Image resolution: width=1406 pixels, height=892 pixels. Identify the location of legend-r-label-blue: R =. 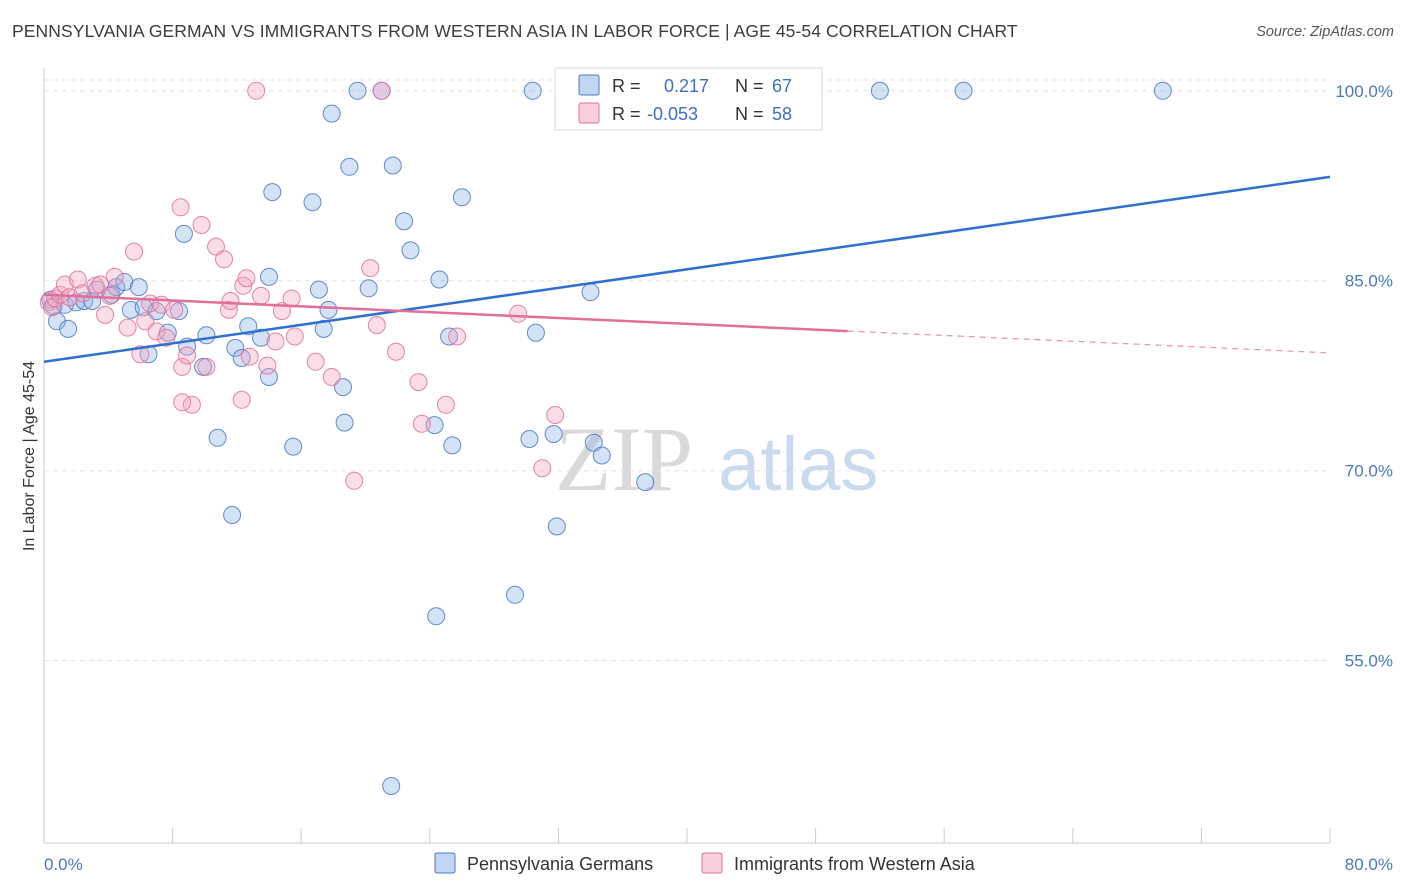
(626, 86).